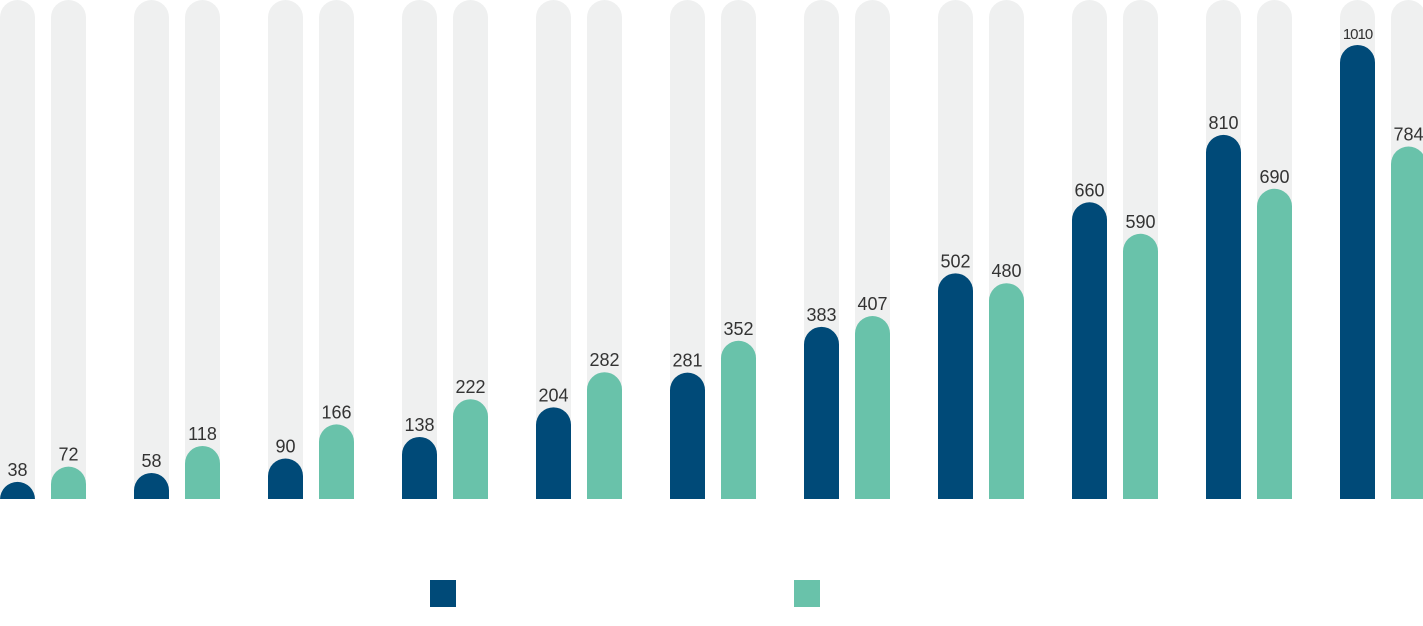 This screenshot has height=626, width=1423. Describe the element at coordinates (1408, 135) in the screenshot. I see `data-label: 784` at that location.